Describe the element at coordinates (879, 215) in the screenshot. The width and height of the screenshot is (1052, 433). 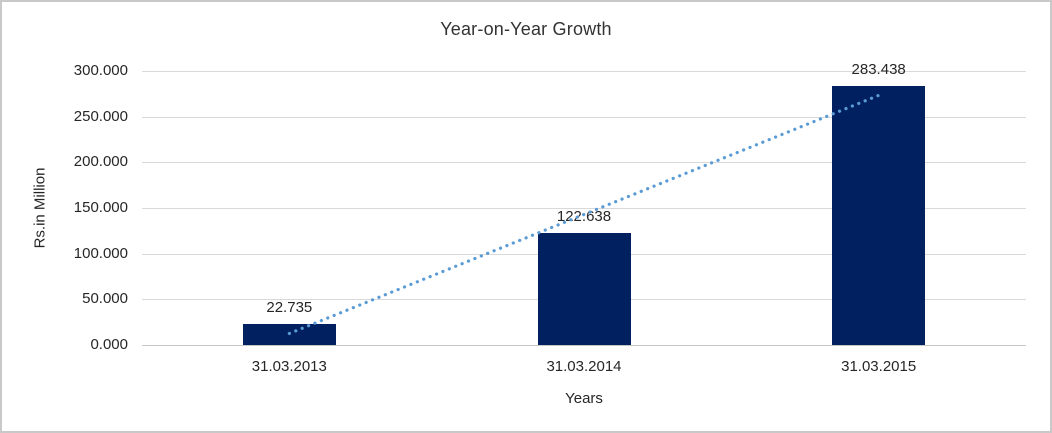
I see `bar-31.03.2015` at that location.